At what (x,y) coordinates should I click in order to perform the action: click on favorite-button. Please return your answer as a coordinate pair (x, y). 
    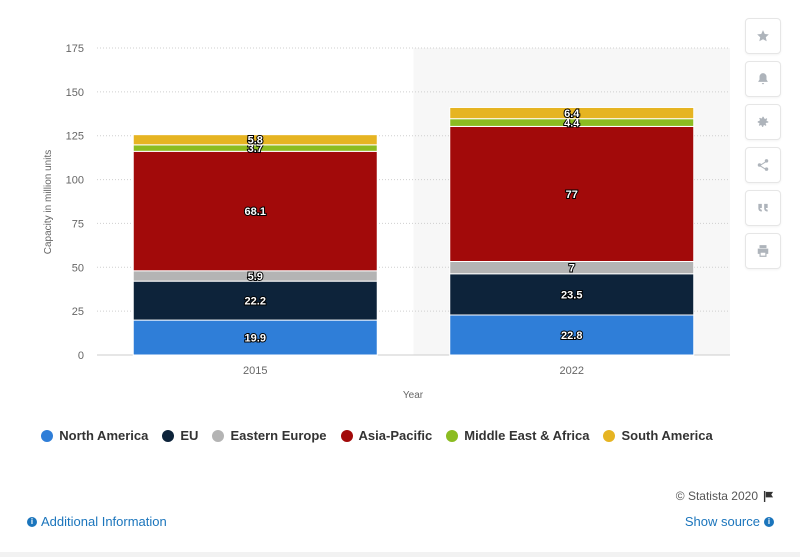
    Looking at the image, I should click on (763, 36).